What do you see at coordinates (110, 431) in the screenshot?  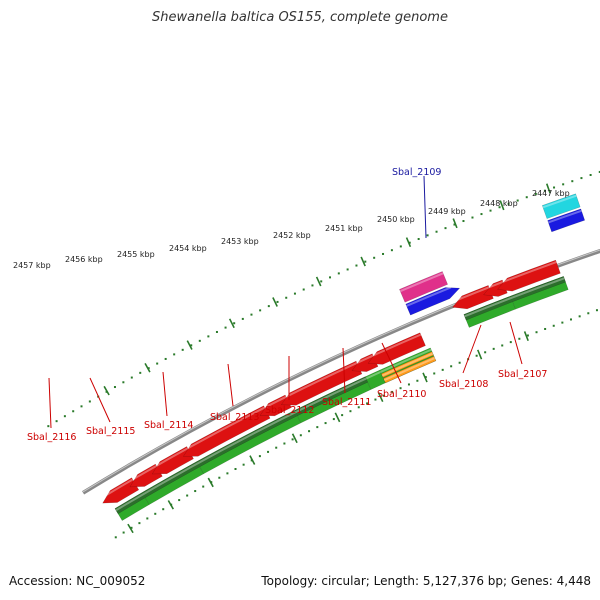 I see `gene-label: Sbal_2115` at bounding box center [110, 431].